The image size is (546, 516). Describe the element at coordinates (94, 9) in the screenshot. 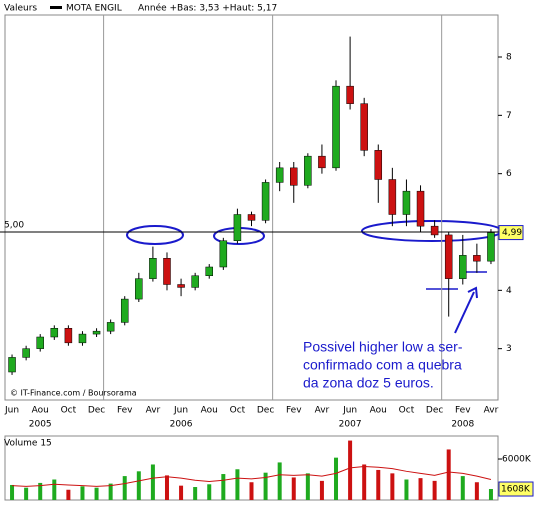

I see `legend-name: MOTA ENGIL` at that location.